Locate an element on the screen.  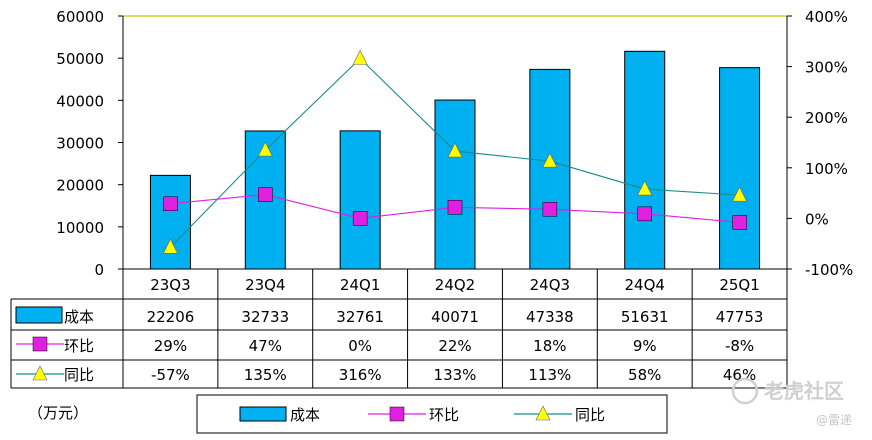
data-label: 32761 is located at coordinates (360, 317).